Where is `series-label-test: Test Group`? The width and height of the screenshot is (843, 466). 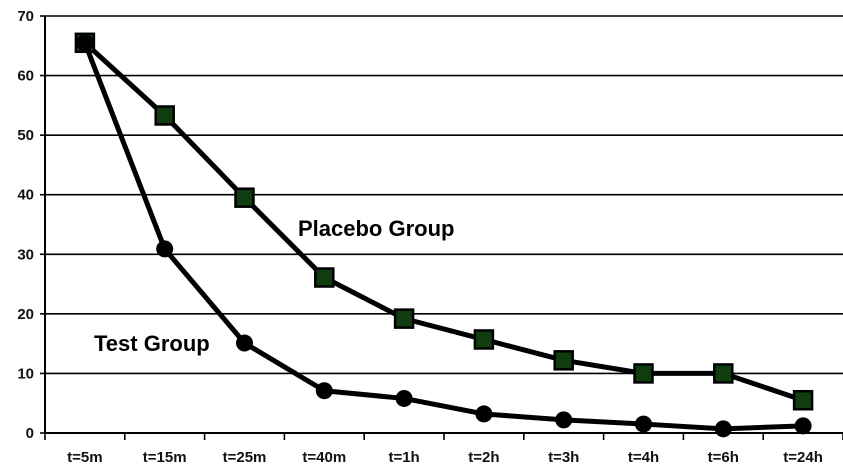 series-label-test: Test Group is located at coordinates (152, 343).